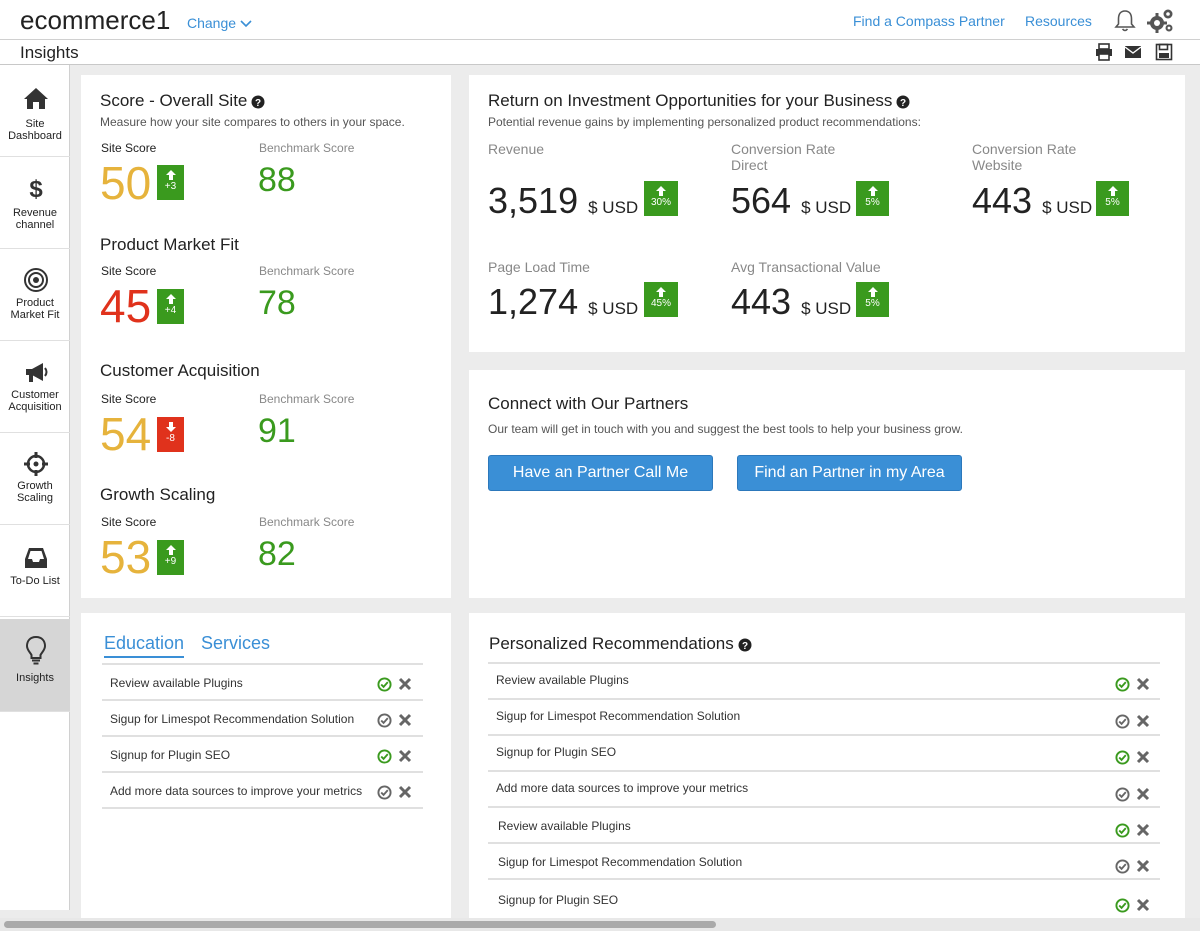 The image size is (1200, 931). I want to click on roi-metric-label: Conversion Rate Website, so click(1024, 157).